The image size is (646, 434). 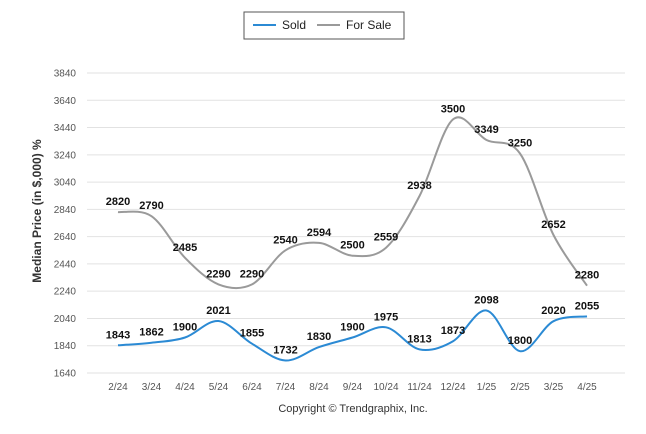 What do you see at coordinates (453, 331) in the screenshot?
I see `data-label-sold: 1873` at bounding box center [453, 331].